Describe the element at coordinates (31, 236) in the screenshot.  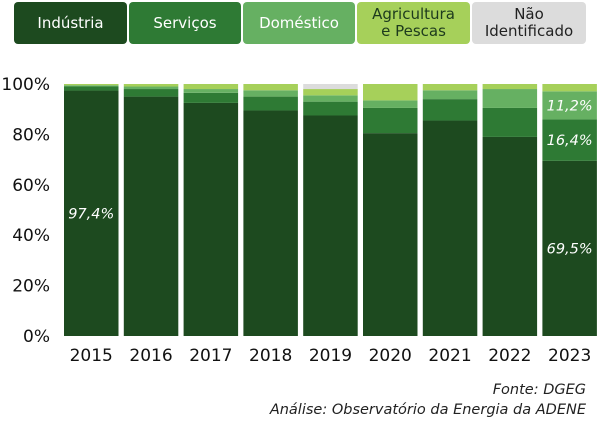
I see `y-tick-label: 40%` at that location.